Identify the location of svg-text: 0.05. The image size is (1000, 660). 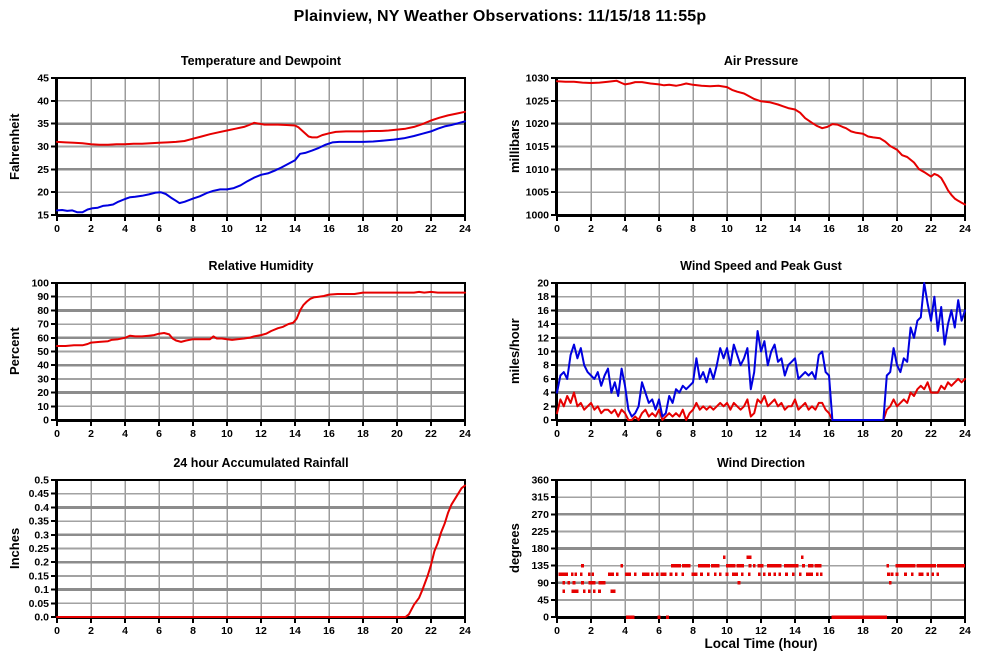
(39, 604).